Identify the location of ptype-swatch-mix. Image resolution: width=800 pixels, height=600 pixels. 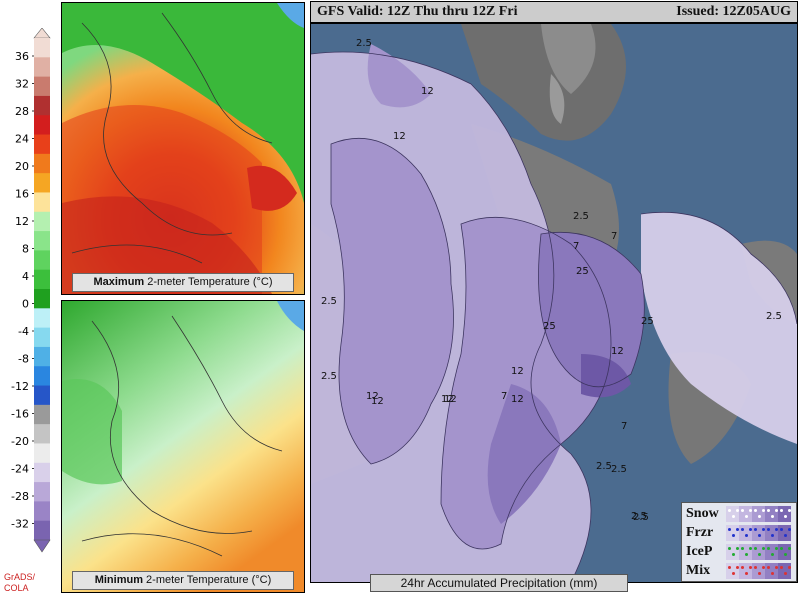
(759, 571).